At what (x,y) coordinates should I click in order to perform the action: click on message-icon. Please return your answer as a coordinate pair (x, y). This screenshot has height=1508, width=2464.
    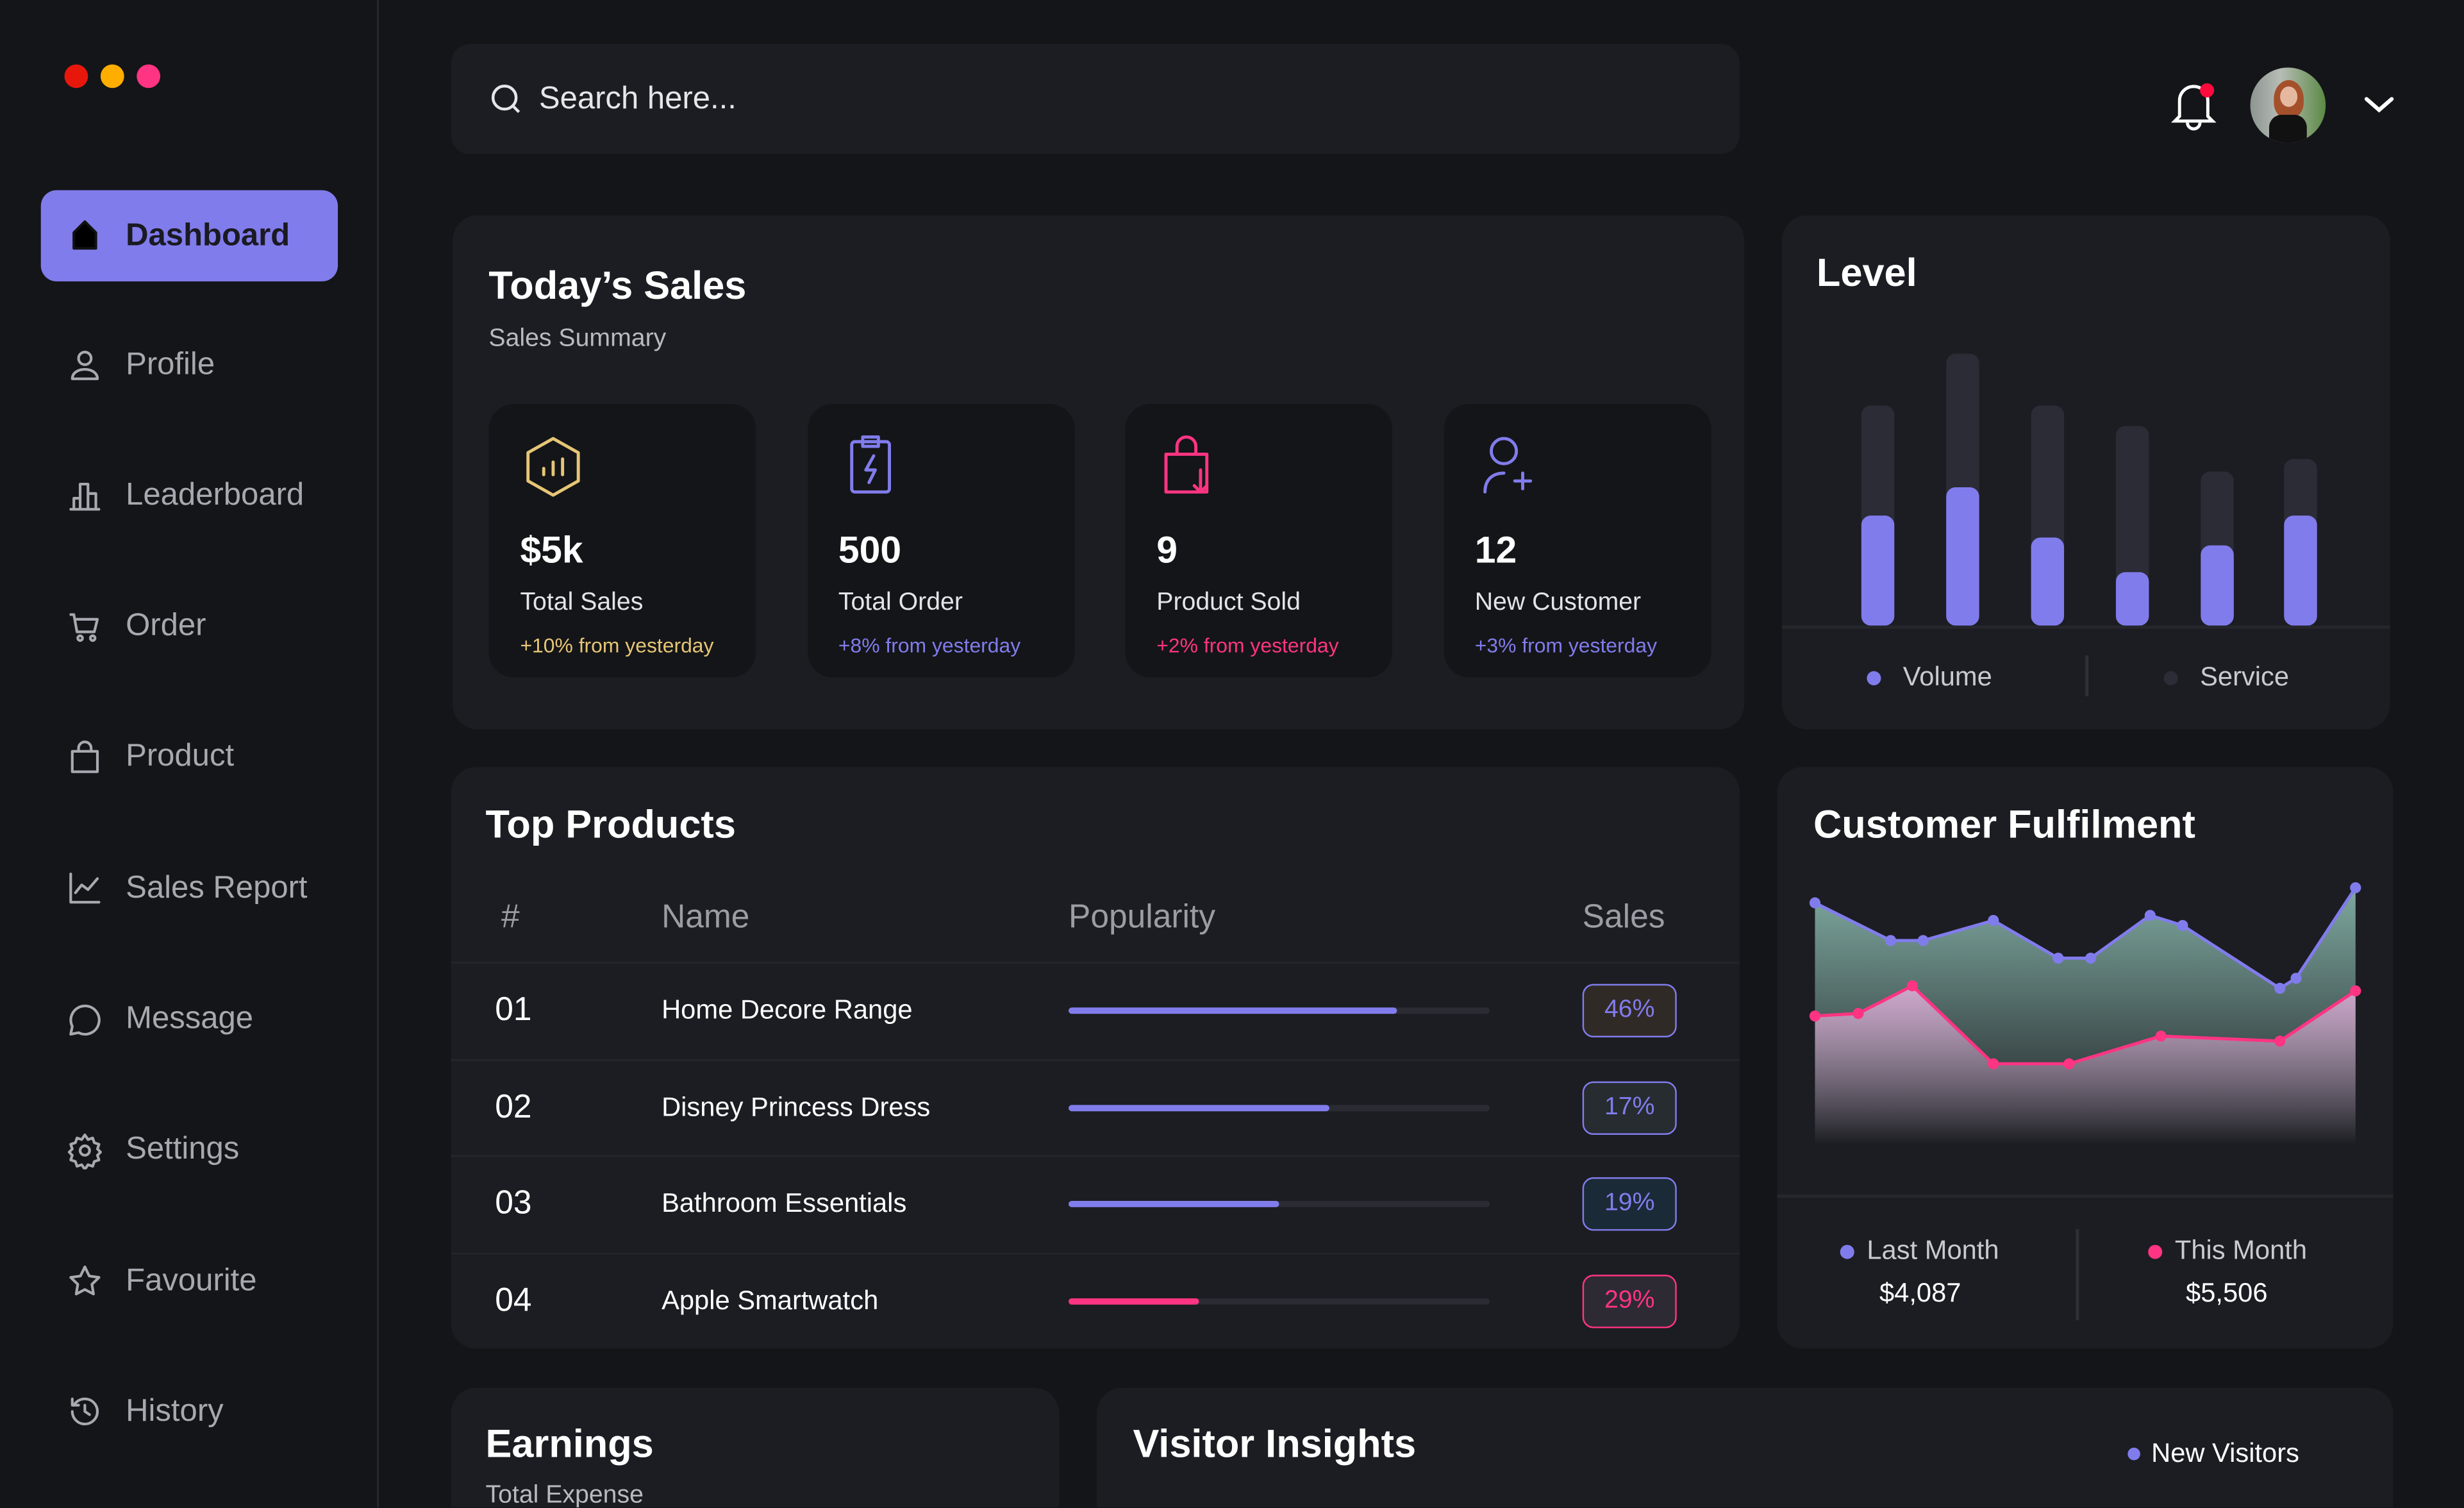
    Looking at the image, I should click on (85, 1019).